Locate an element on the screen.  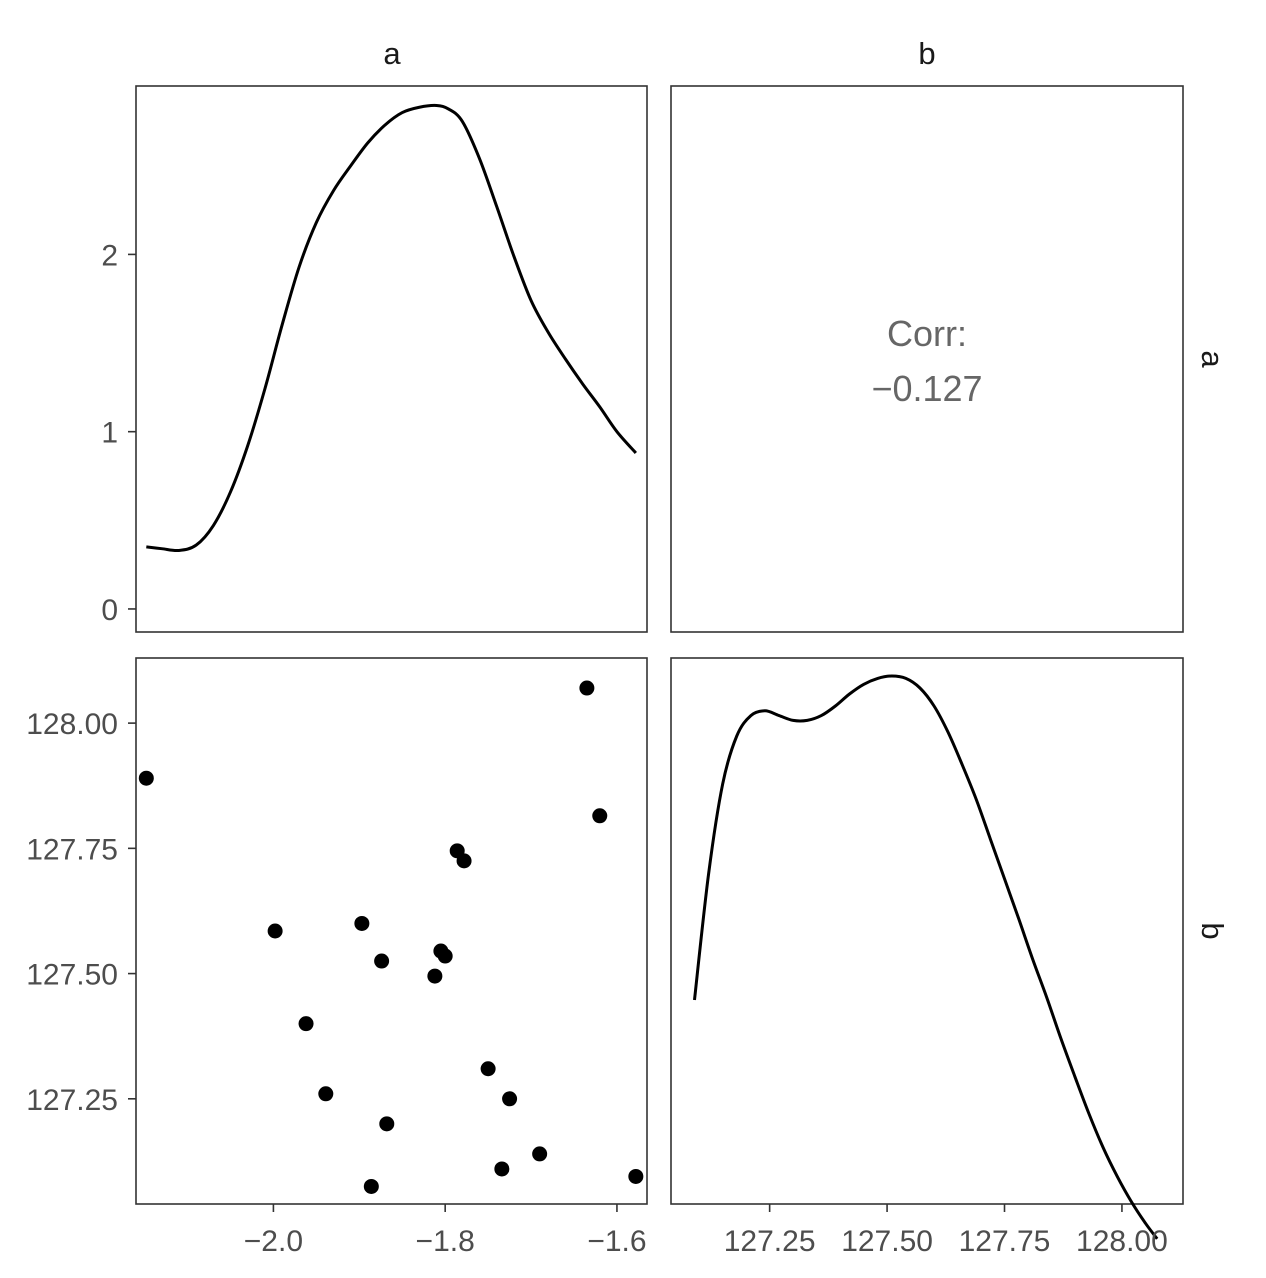
strip-right-a: a is located at coordinates (1212, 359).